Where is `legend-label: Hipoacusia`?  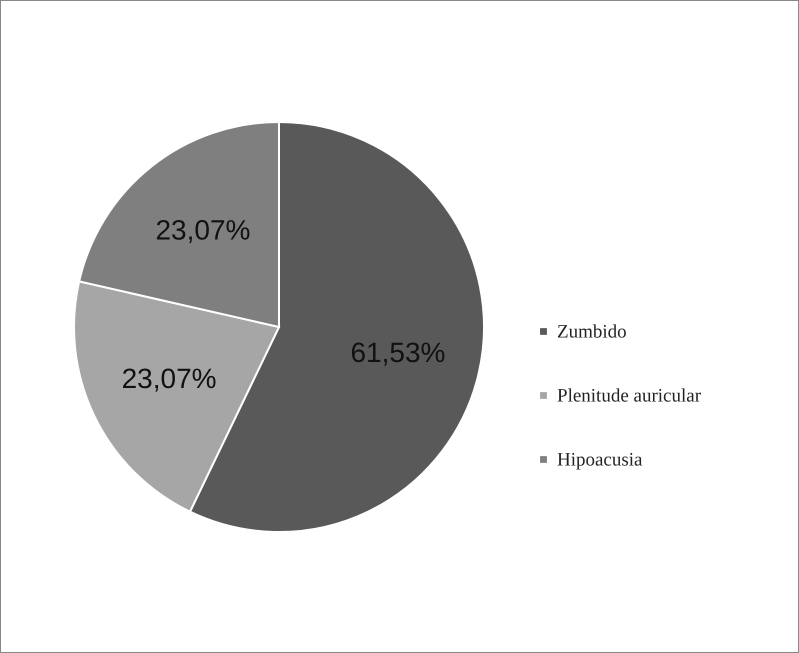
legend-label: Hipoacusia is located at coordinates (600, 460).